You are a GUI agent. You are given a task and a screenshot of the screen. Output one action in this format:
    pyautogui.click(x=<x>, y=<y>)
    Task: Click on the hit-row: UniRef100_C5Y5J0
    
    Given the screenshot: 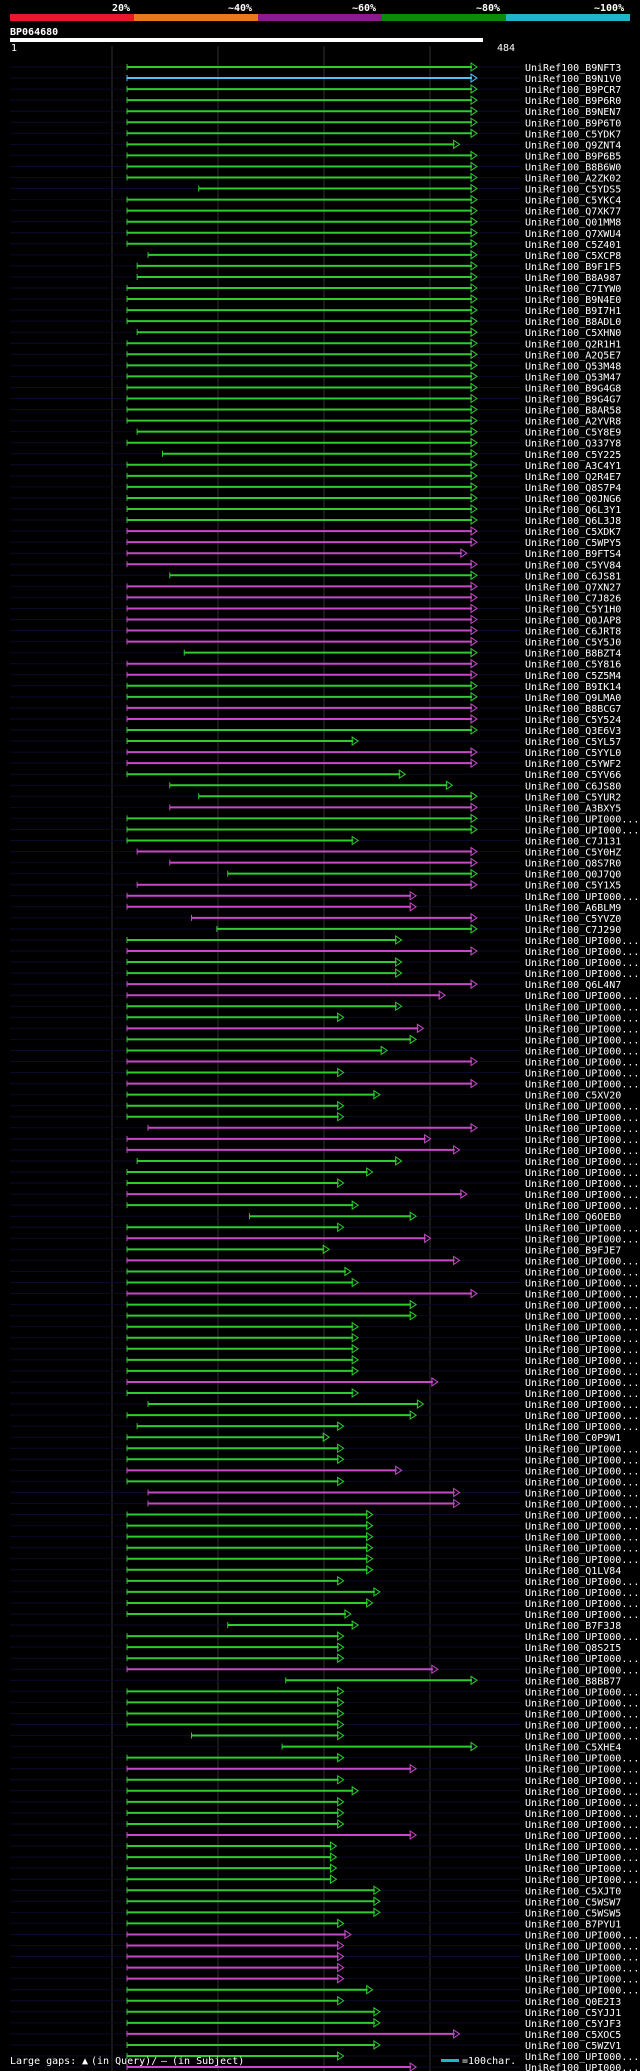 What is the action you would take?
    pyautogui.click(x=315, y=642)
    